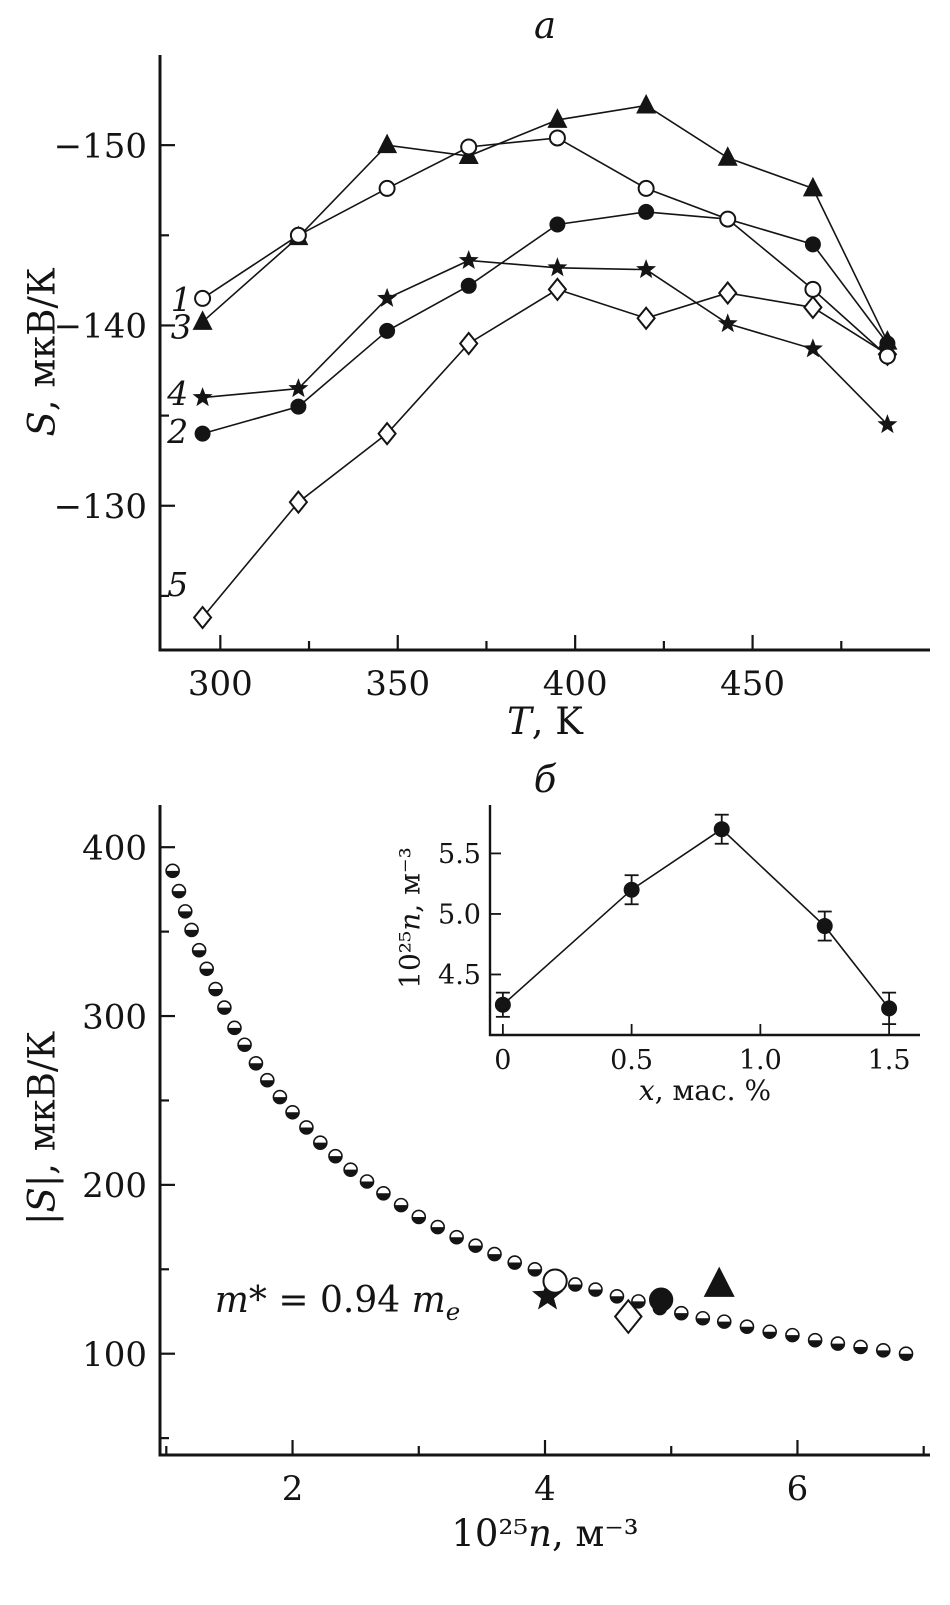  Describe the element at coordinates (181, 326) in the screenshot. I see `series-3-label: 3` at that location.